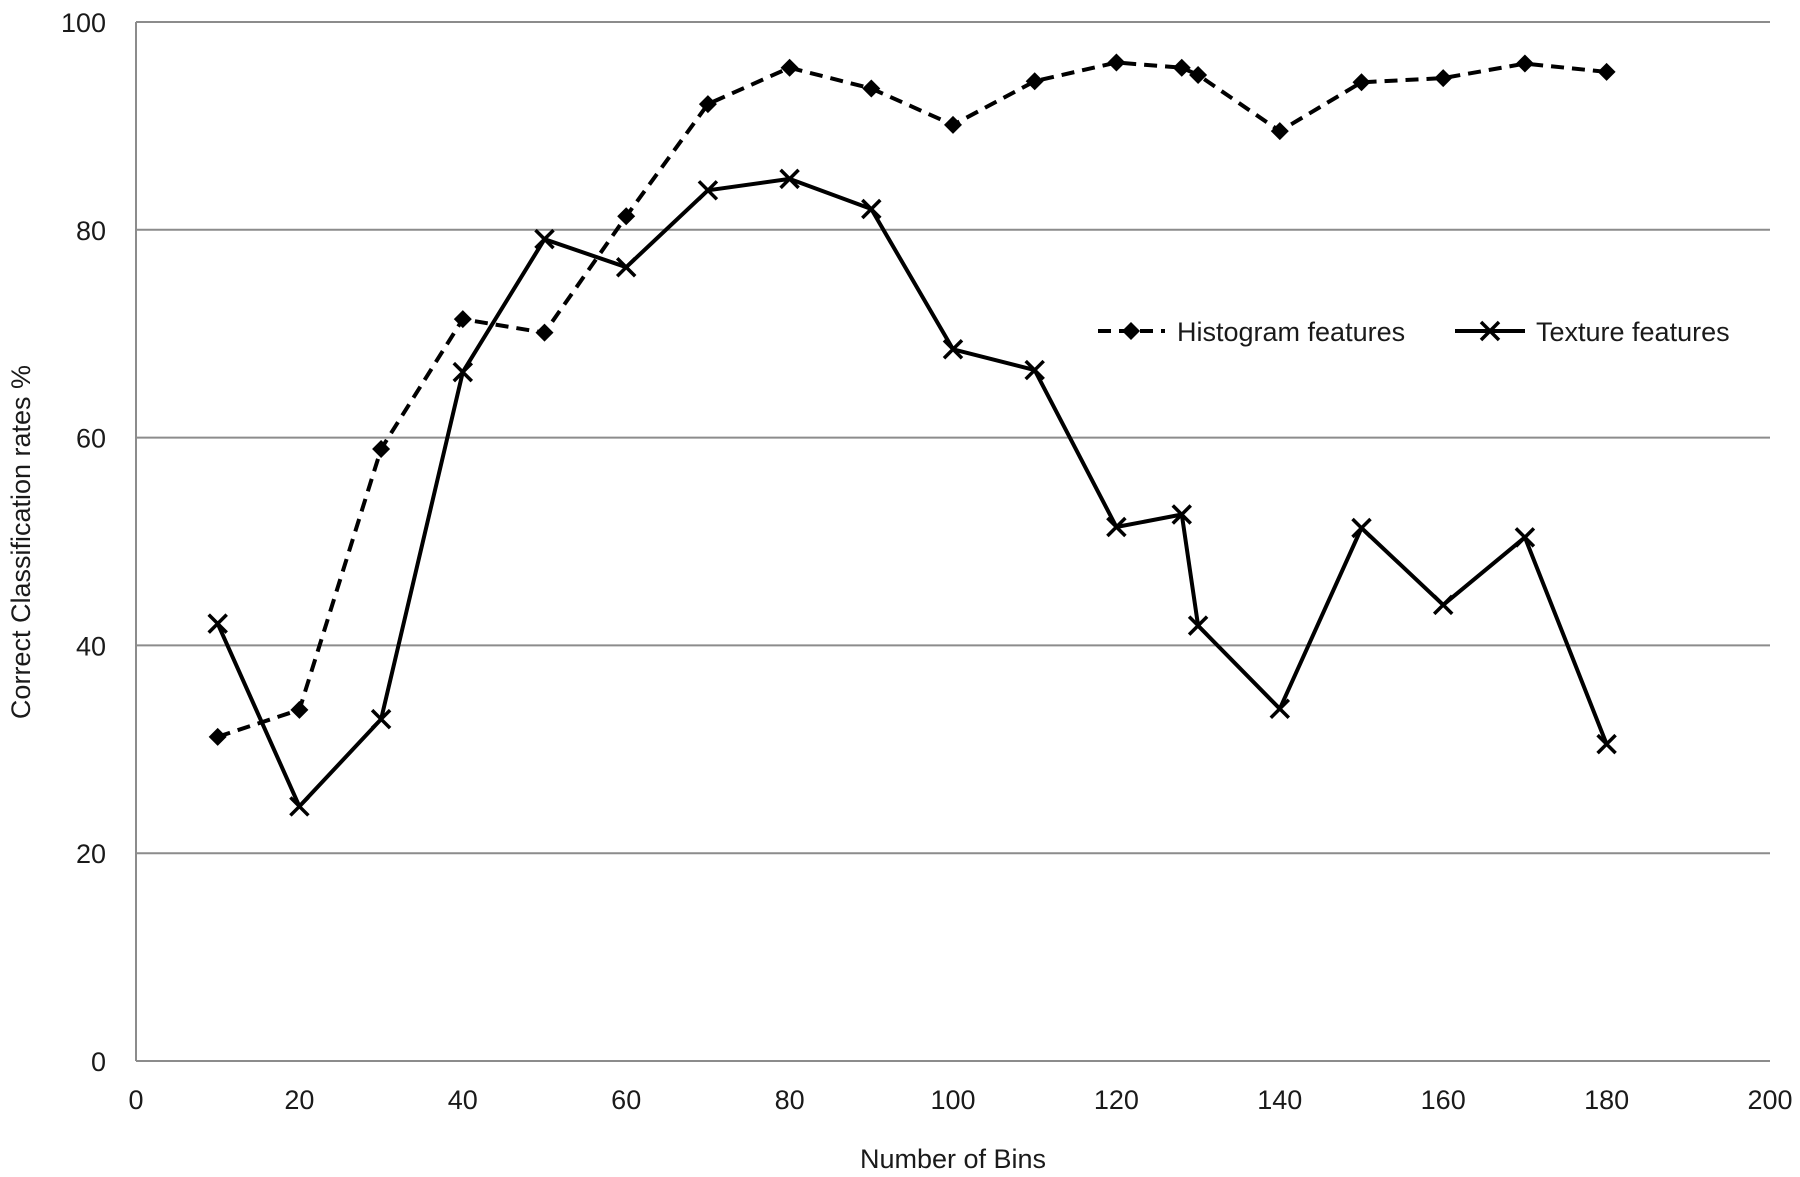 The width and height of the screenshot is (1800, 1177). I want to click on x-axis-title: Number of Bins, so click(953, 1159).